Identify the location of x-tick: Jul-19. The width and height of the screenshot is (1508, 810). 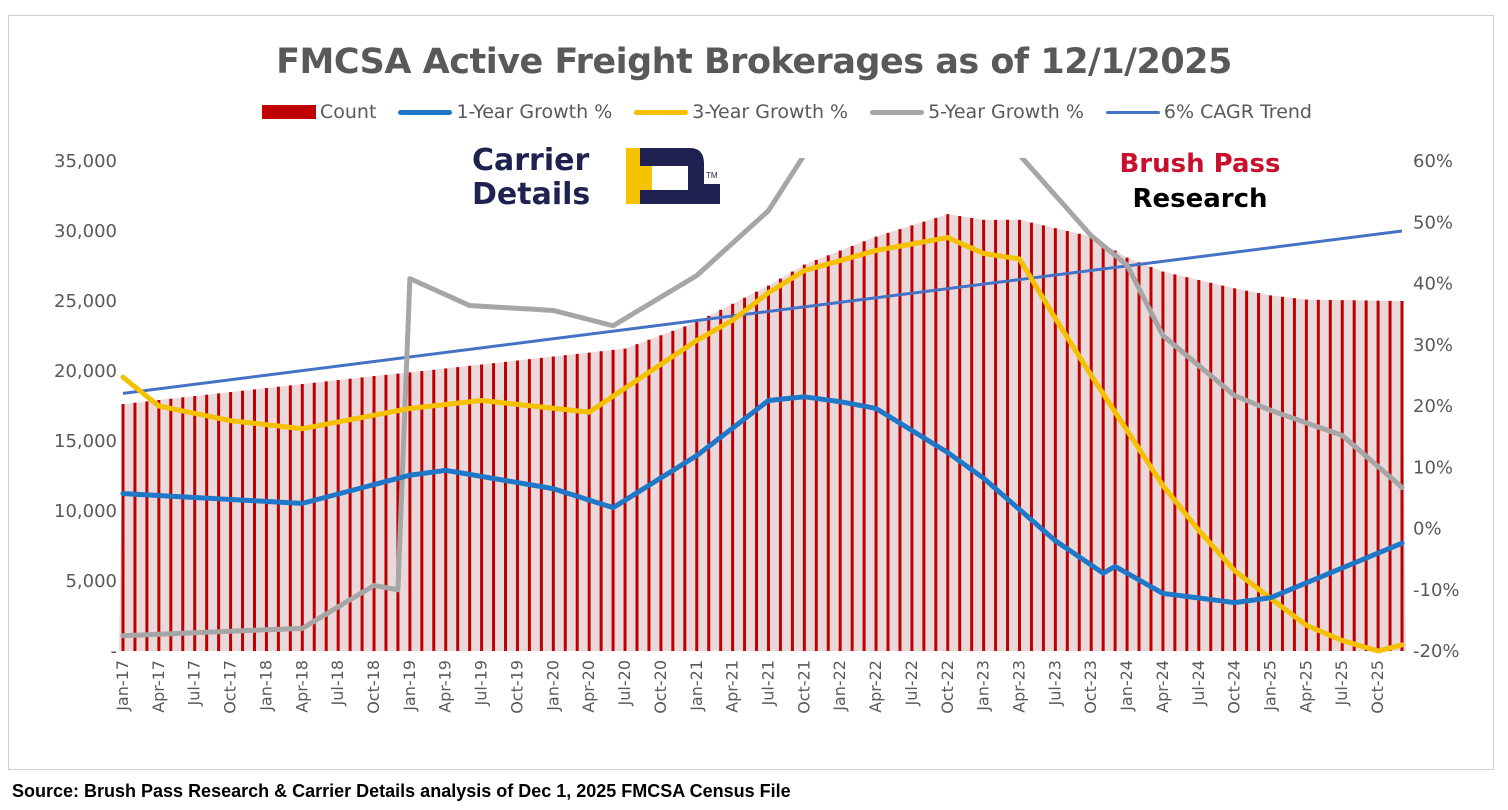
(481, 683).